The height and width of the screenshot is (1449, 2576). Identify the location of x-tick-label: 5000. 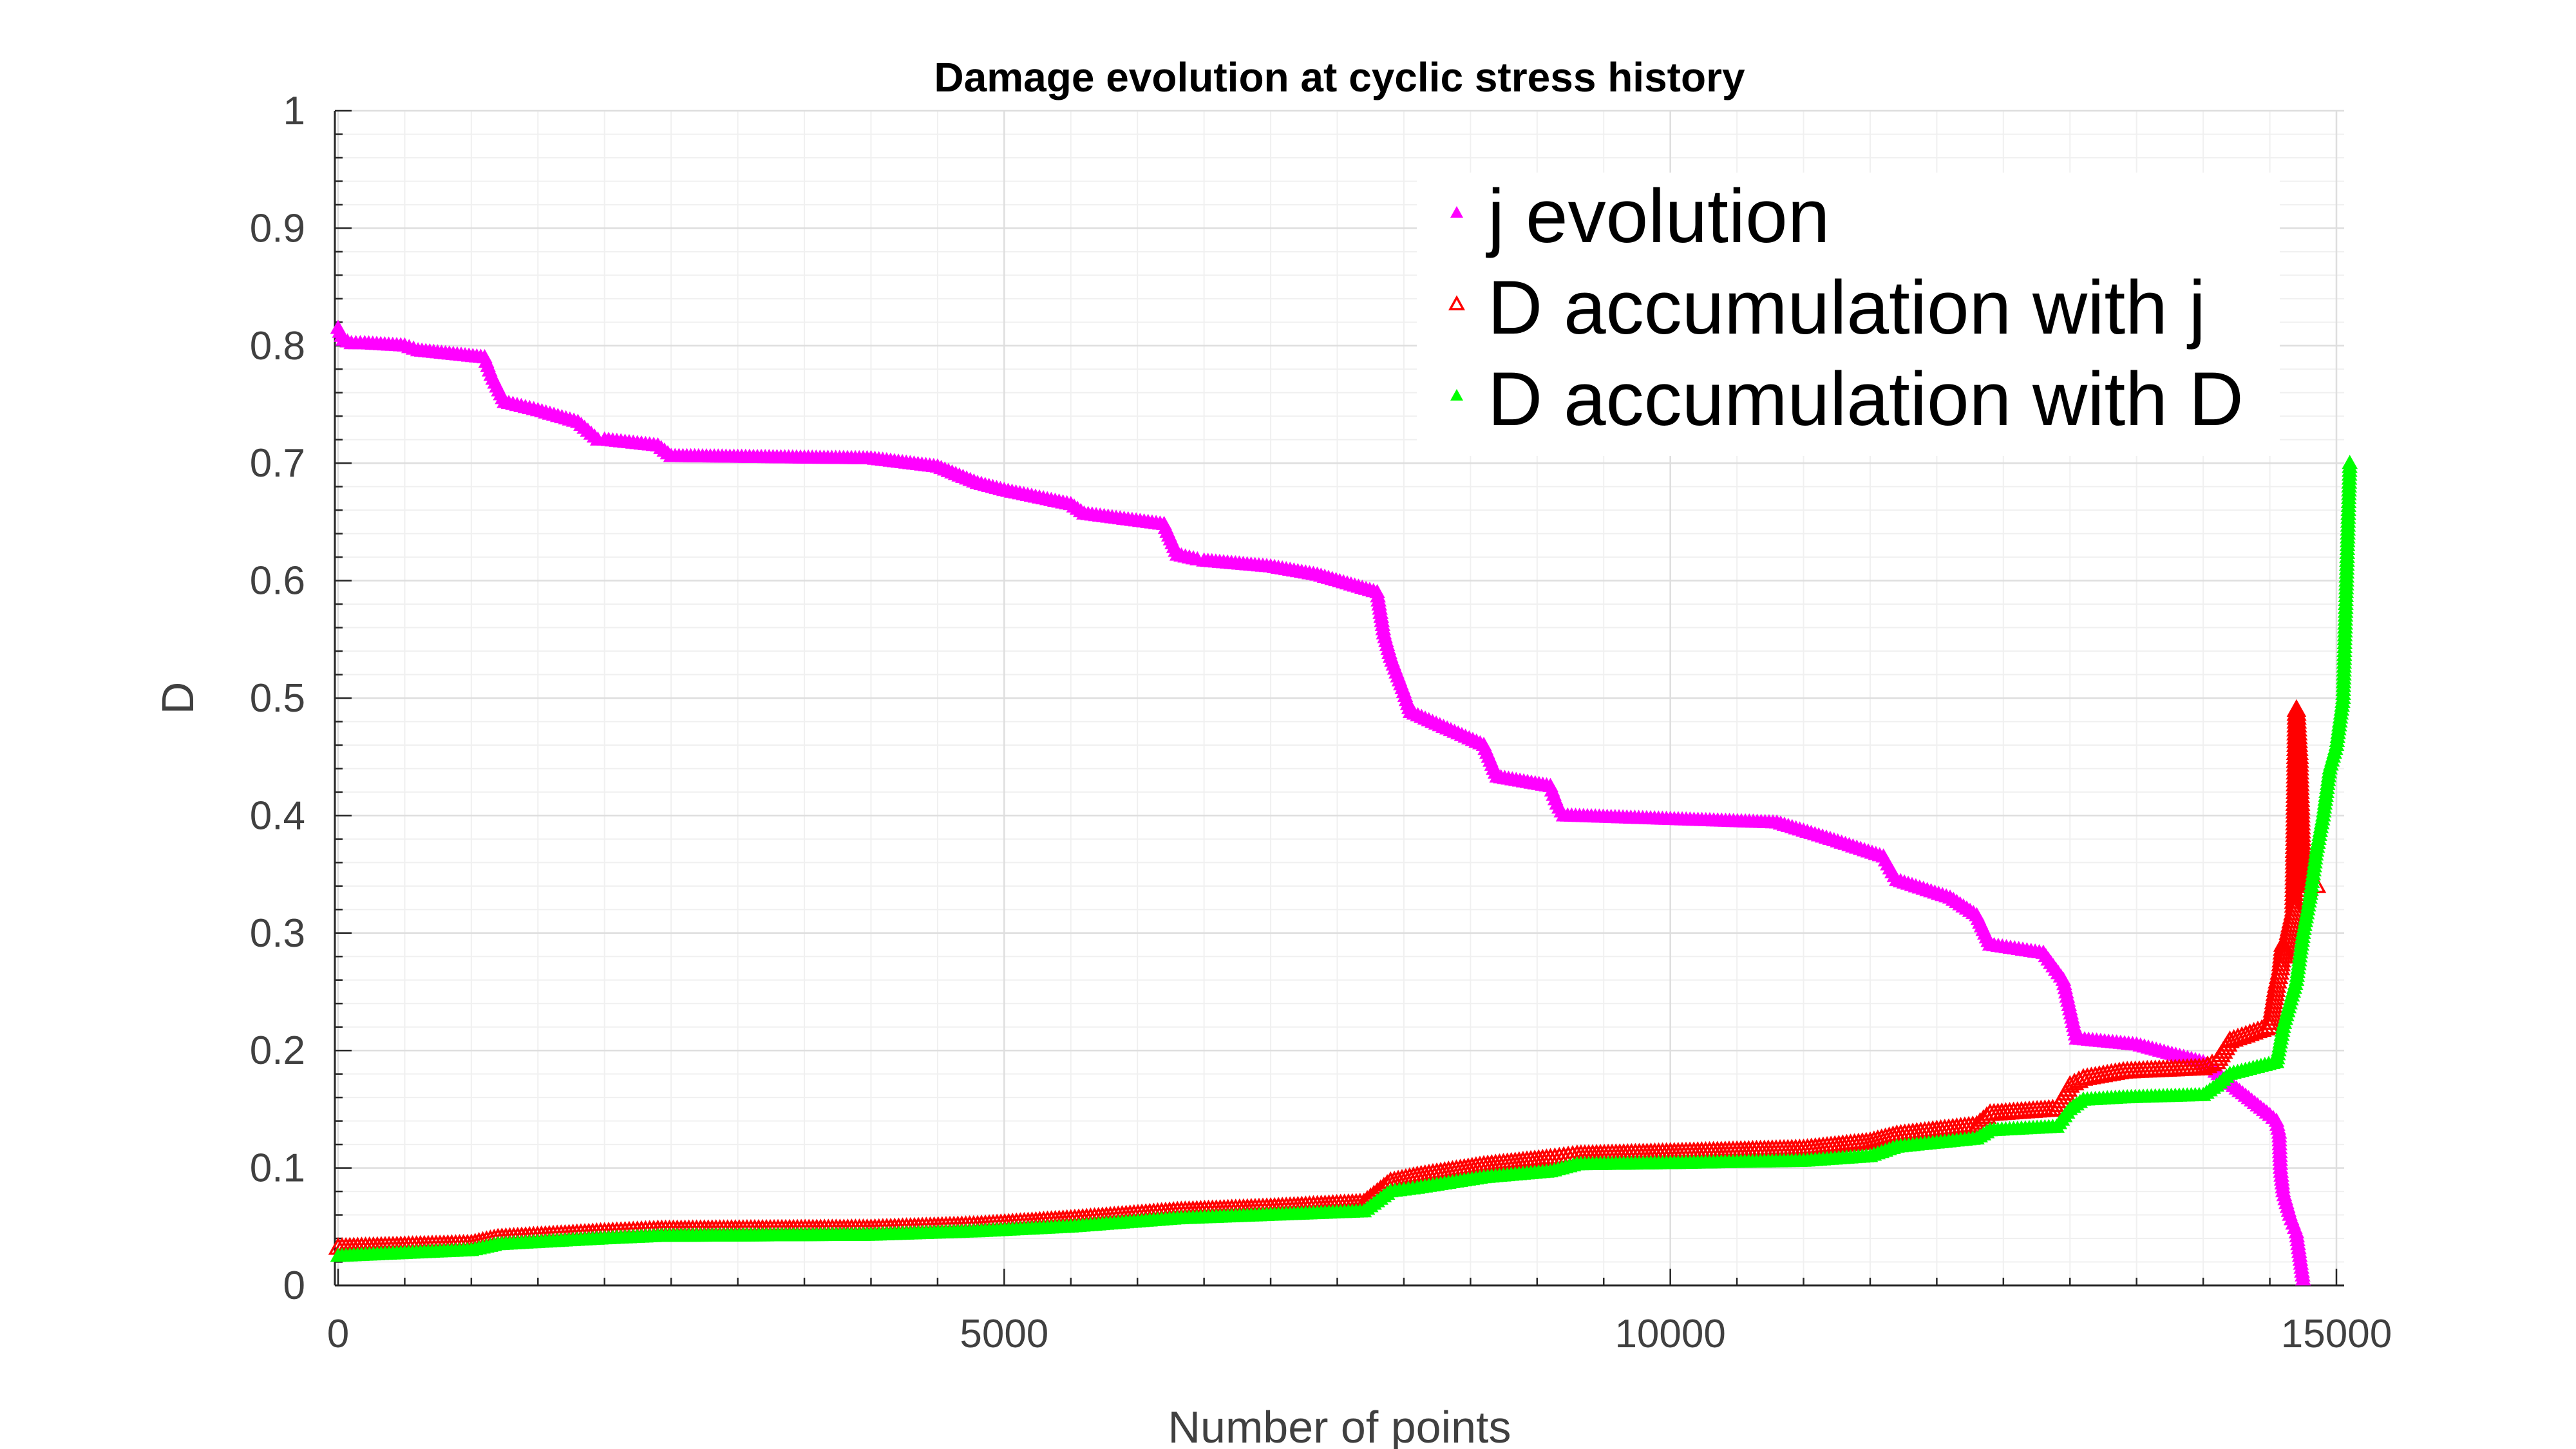
(1004, 1334).